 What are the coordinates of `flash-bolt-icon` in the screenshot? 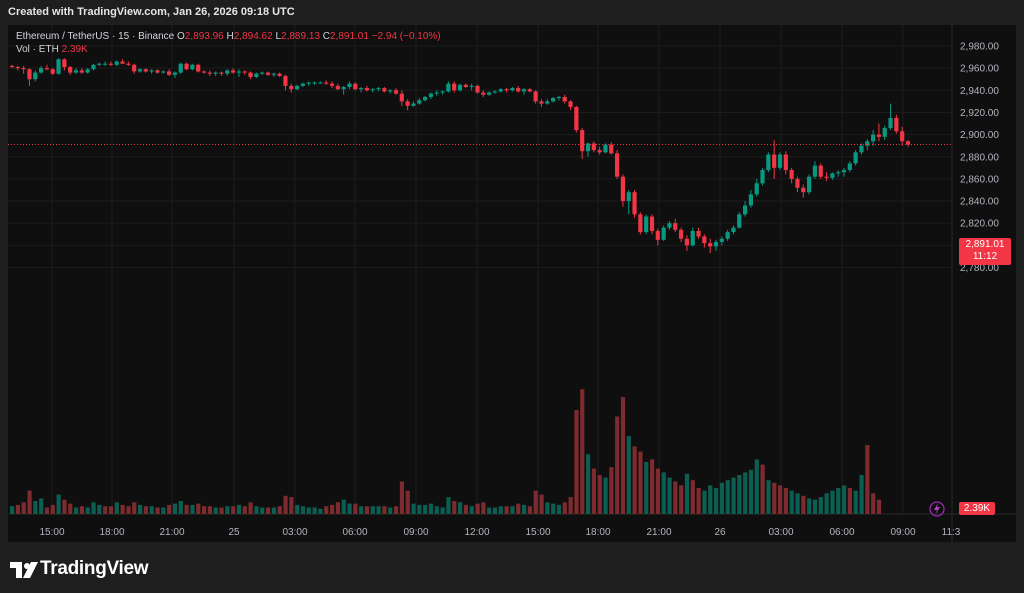 It's located at (937, 509).